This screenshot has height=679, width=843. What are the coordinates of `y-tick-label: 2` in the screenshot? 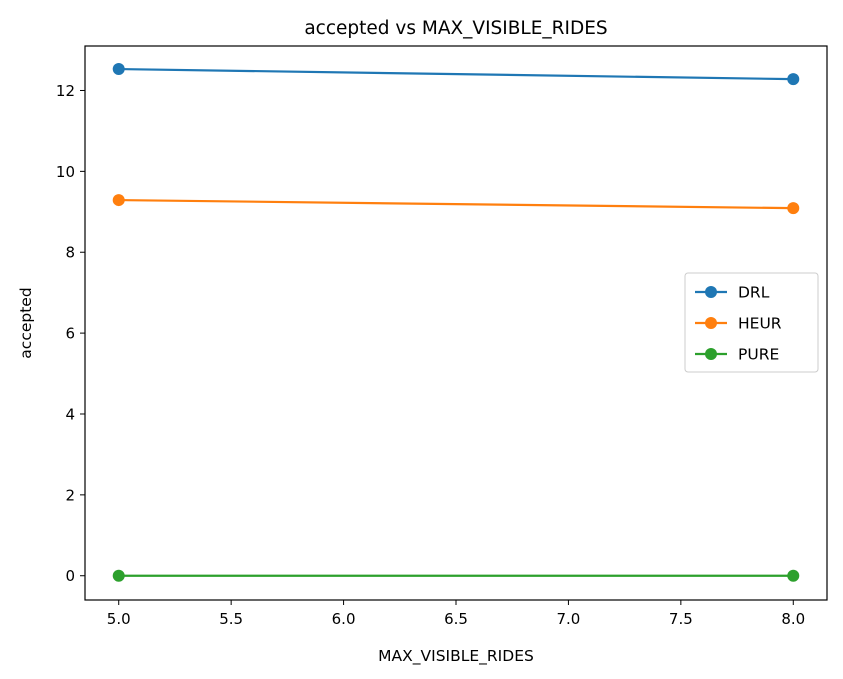 It's located at (70, 495).